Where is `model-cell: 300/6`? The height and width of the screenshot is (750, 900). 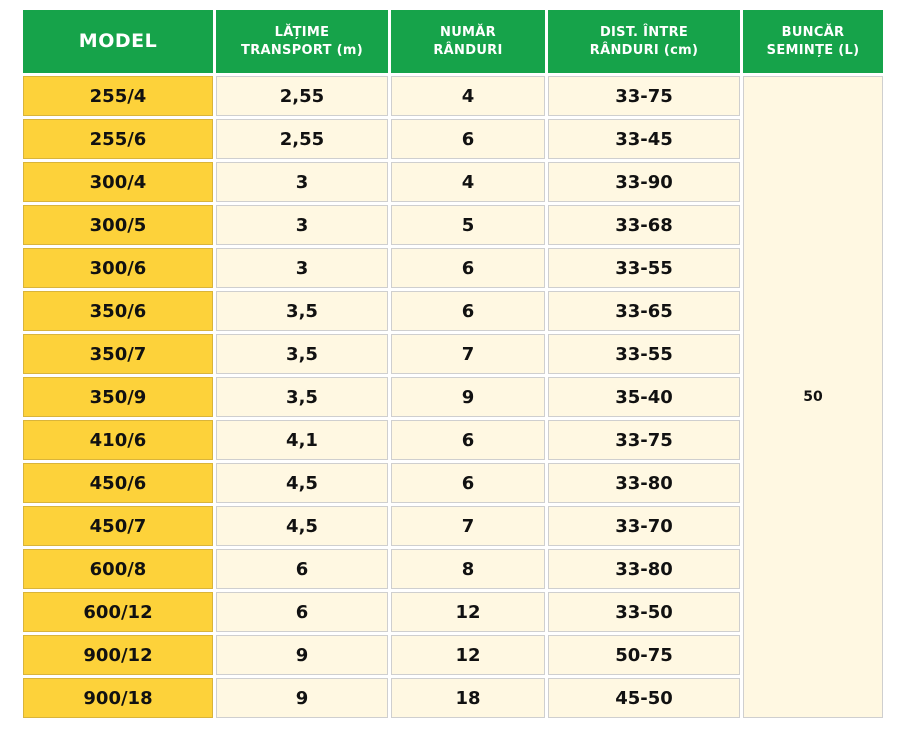
model-cell: 300/6 is located at coordinates (118, 268).